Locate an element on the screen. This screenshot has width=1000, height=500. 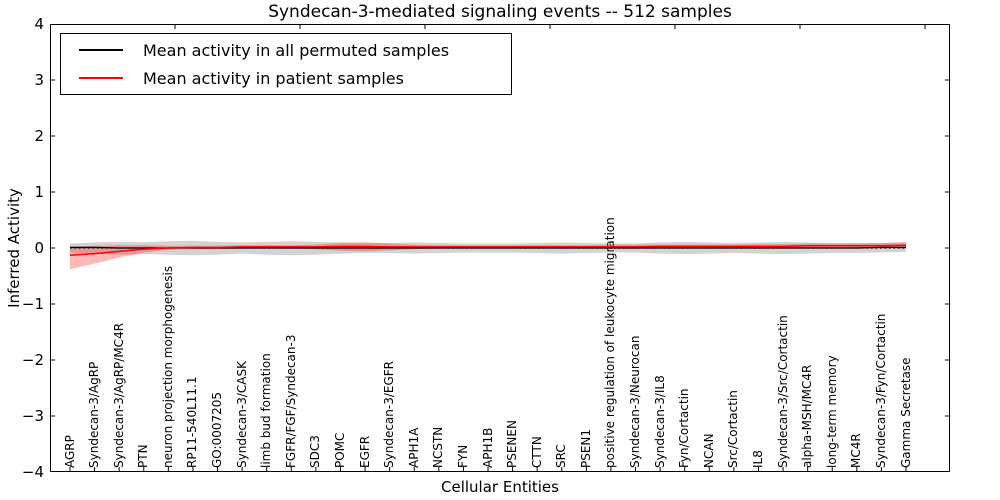
y-tick-label: 3 is located at coordinates (39, 80).